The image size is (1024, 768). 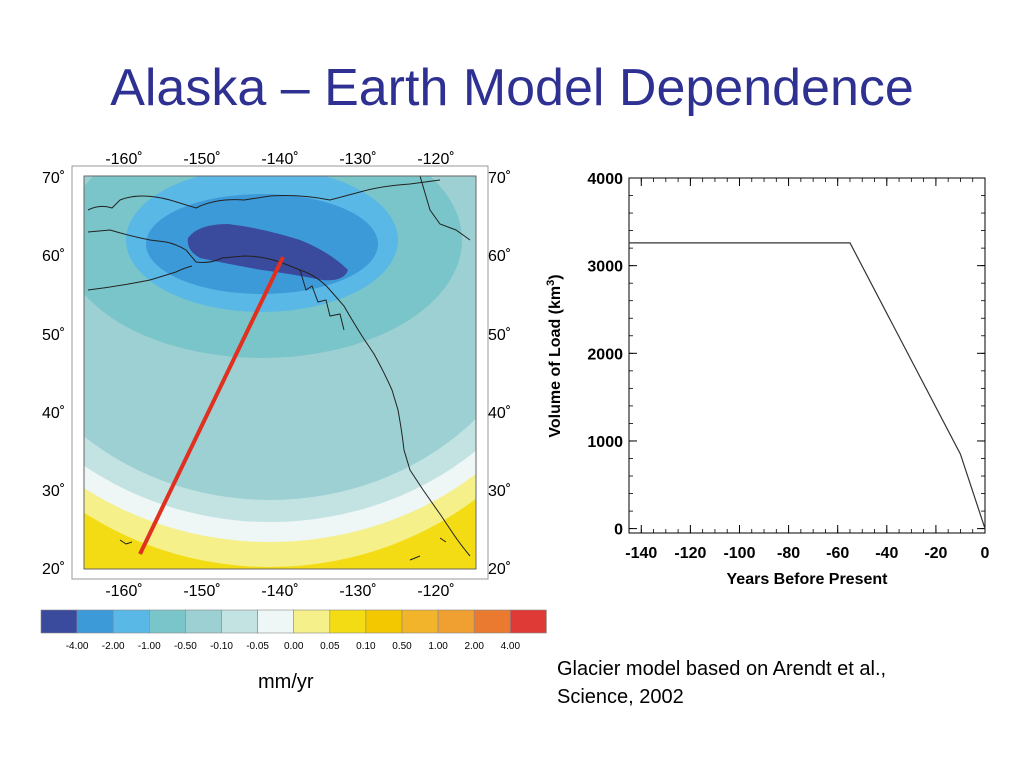 What do you see at coordinates (605, 179) in the screenshot?
I see `y-tick-label: 4000` at bounding box center [605, 179].